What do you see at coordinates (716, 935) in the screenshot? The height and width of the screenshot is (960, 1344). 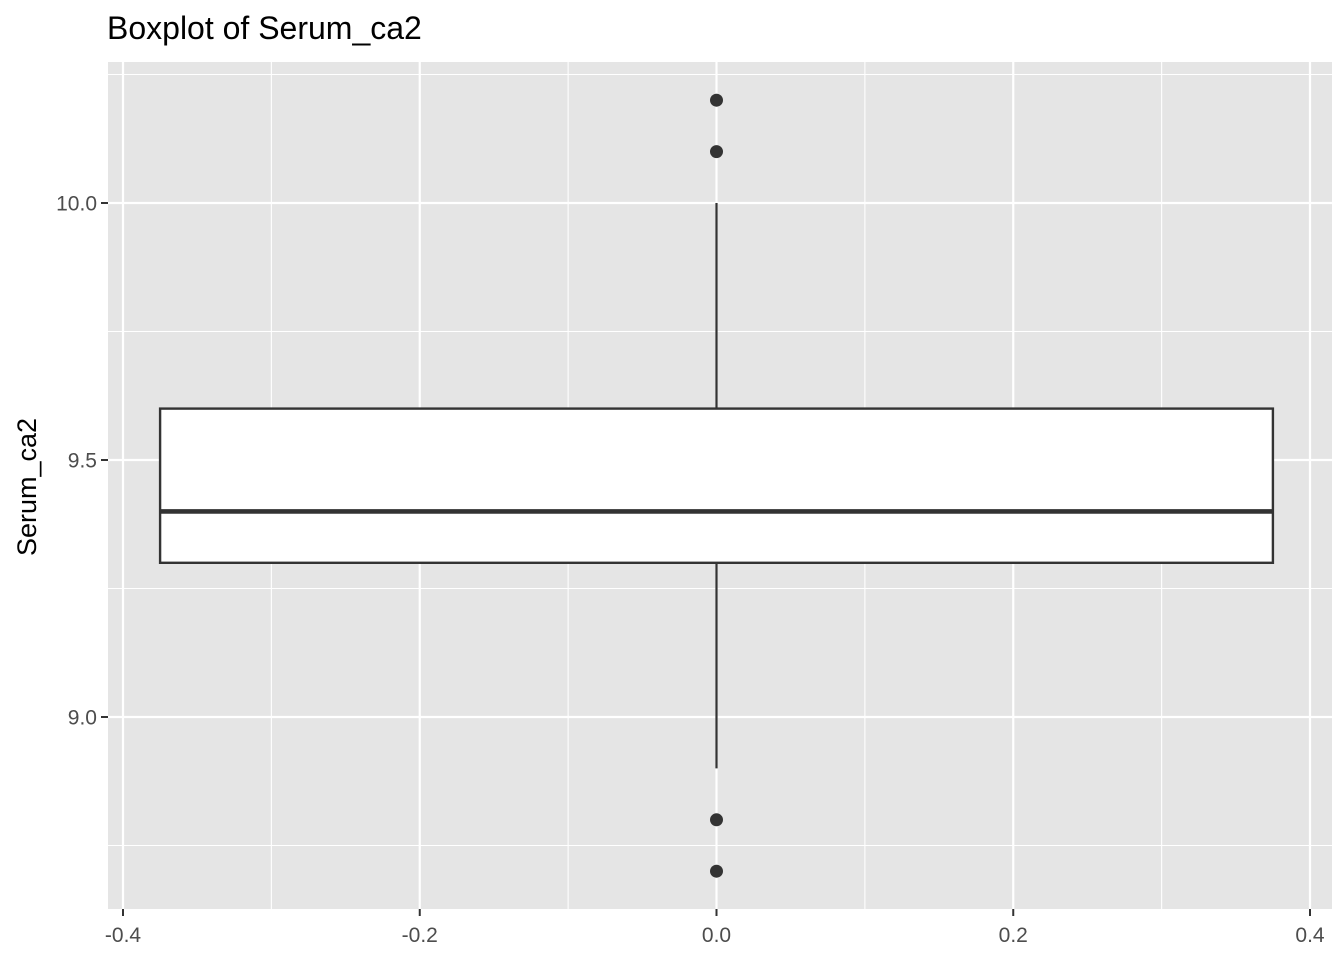 I see `x-tick-label: 0.0` at bounding box center [716, 935].